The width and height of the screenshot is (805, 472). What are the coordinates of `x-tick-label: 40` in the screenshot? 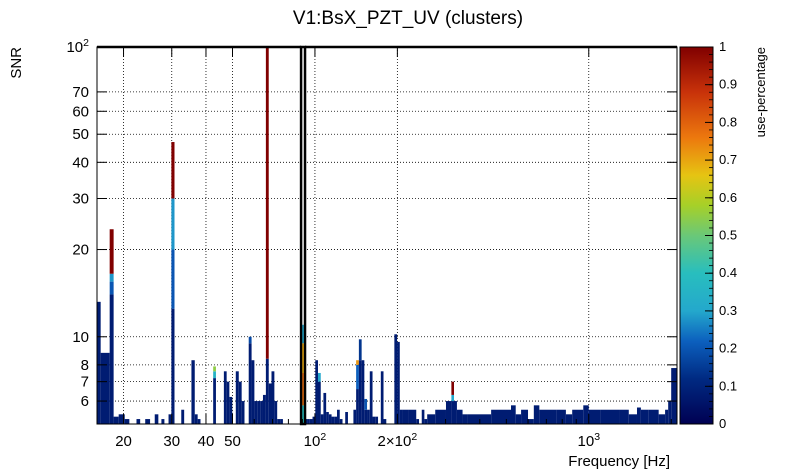 It's located at (206, 441).